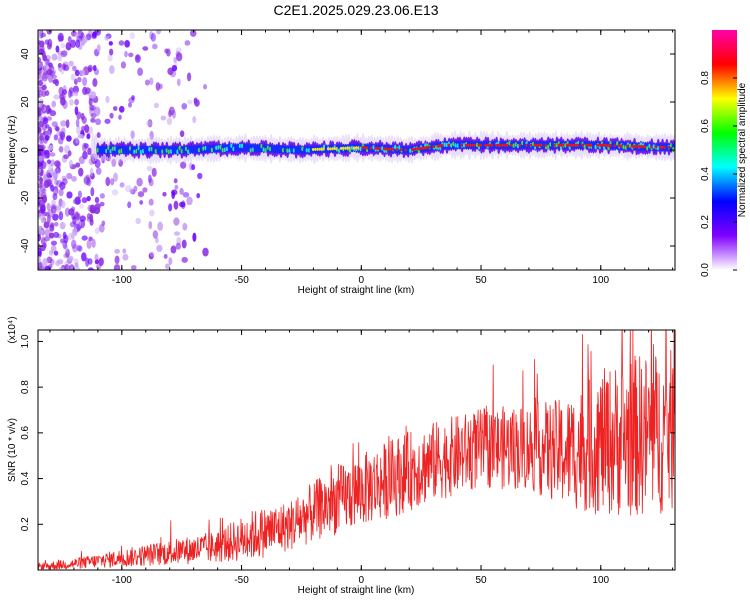 The height and width of the screenshot is (600, 750). I want to click on y-tick-label: 20, so click(25, 102).